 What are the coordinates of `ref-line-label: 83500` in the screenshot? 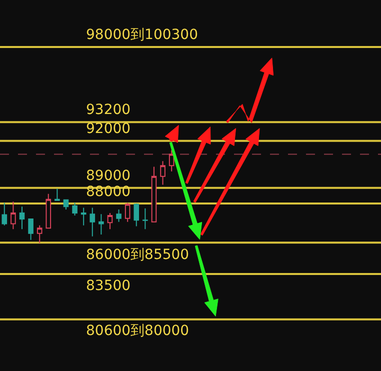 It's located at (108, 286).